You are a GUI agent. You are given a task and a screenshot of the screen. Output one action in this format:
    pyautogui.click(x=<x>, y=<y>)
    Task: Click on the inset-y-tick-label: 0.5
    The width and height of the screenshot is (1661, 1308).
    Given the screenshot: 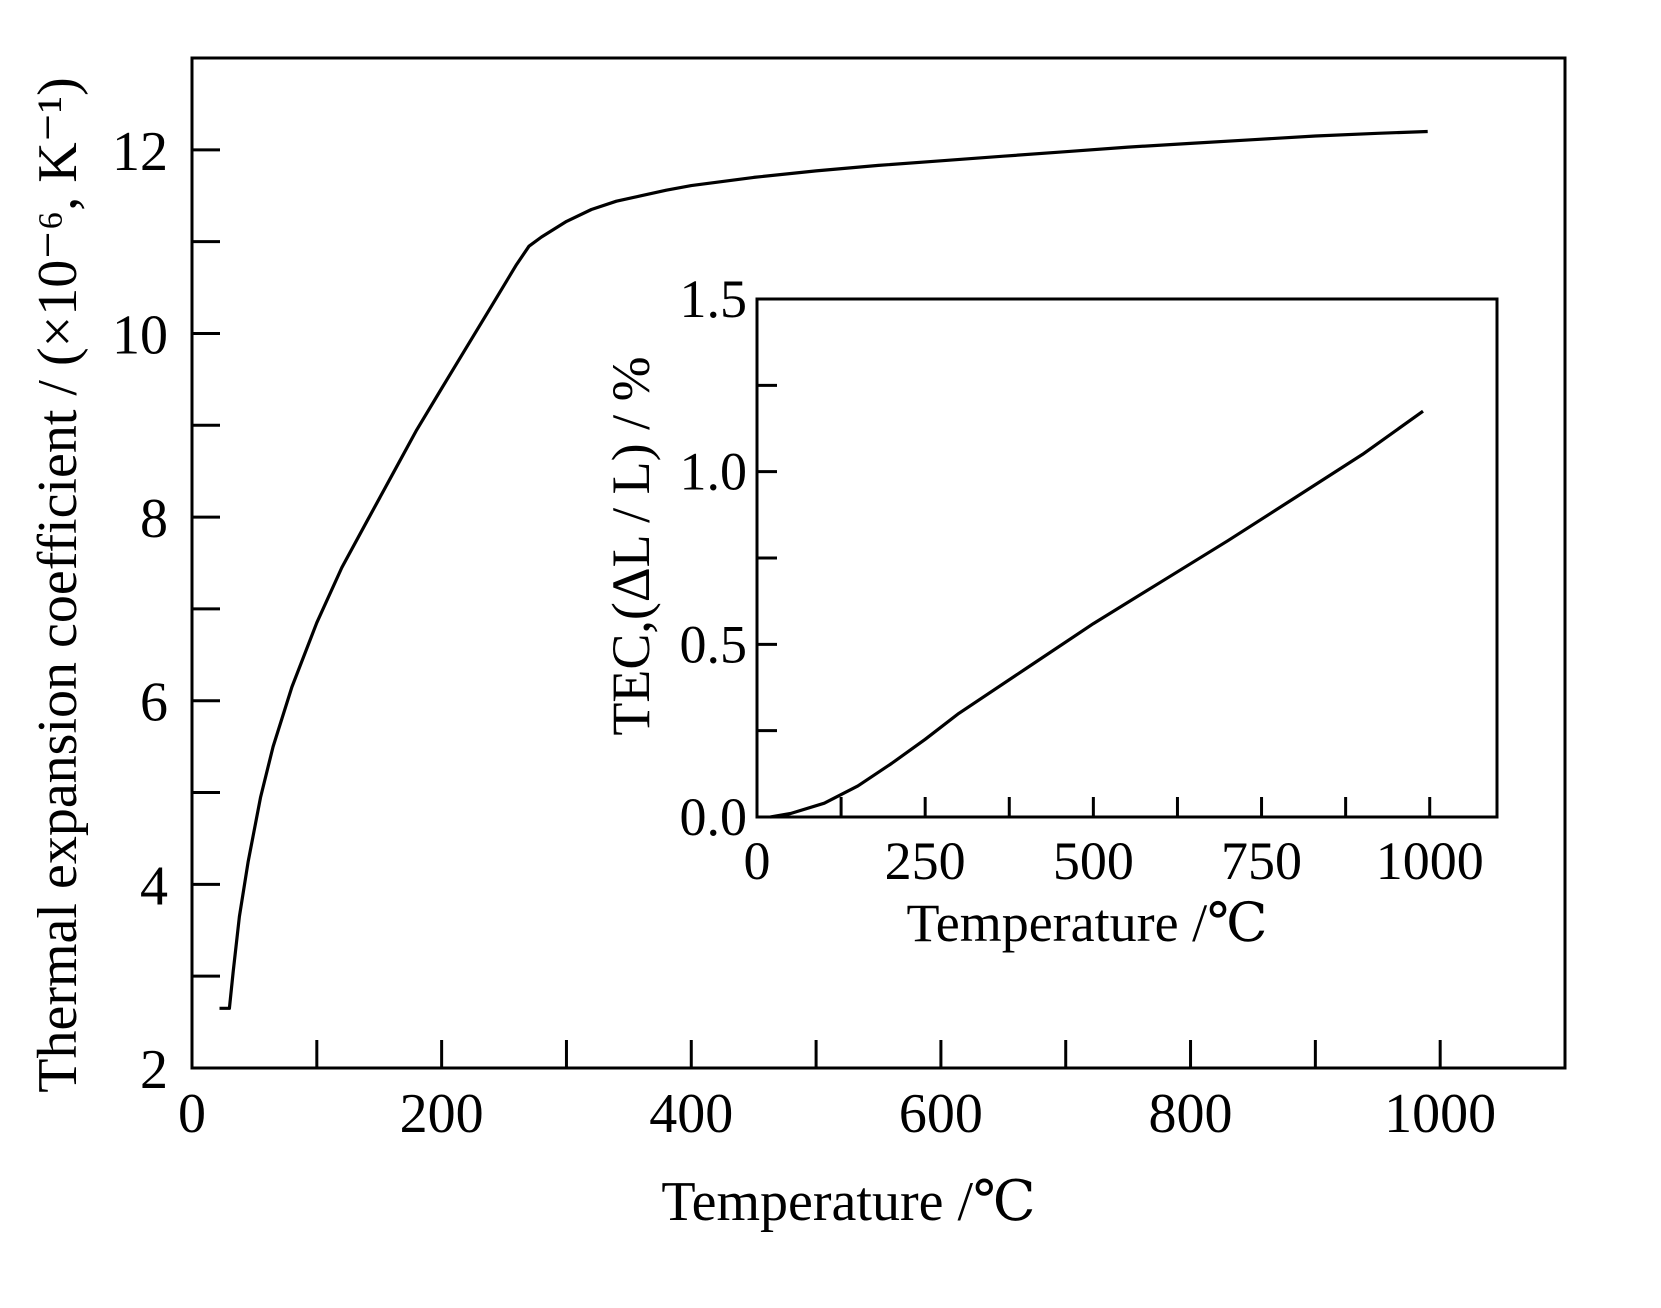 What is the action you would take?
    pyautogui.click(x=714, y=644)
    